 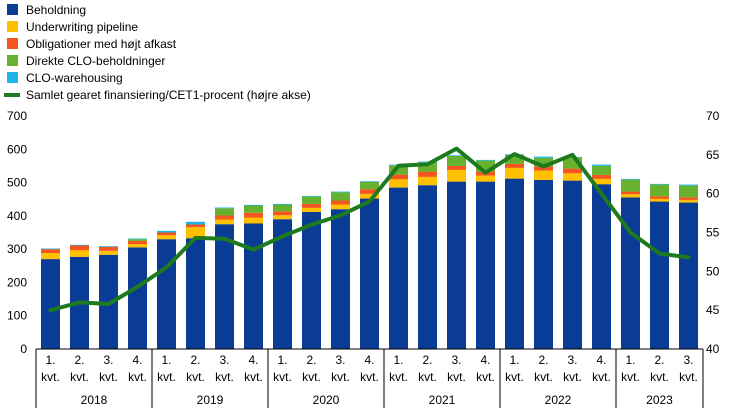 What do you see at coordinates (23, 349) in the screenshot?
I see `y-left-tick-label: 0` at bounding box center [23, 349].